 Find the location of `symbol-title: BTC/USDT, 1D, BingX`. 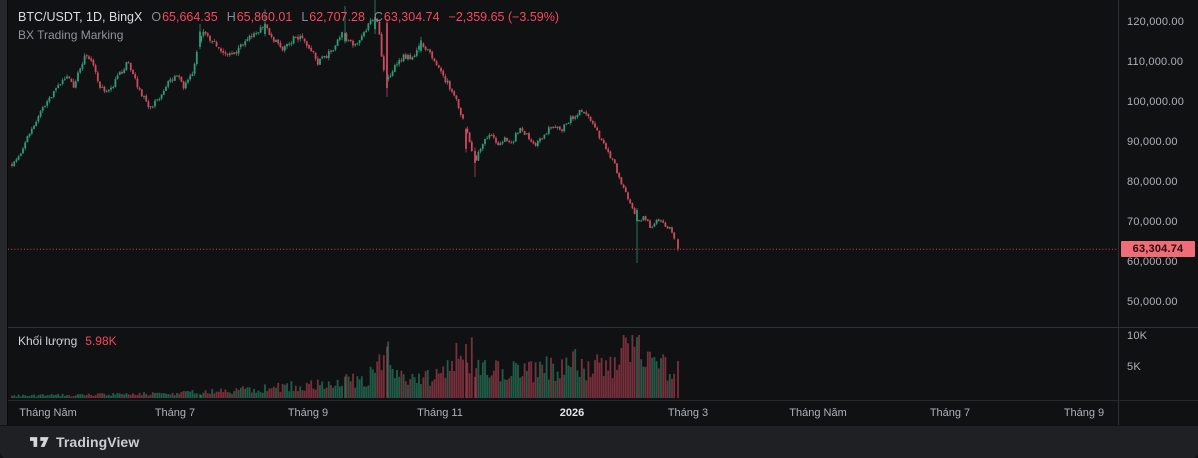

symbol-title: BTC/USDT, 1D, BingX is located at coordinates (80, 17).